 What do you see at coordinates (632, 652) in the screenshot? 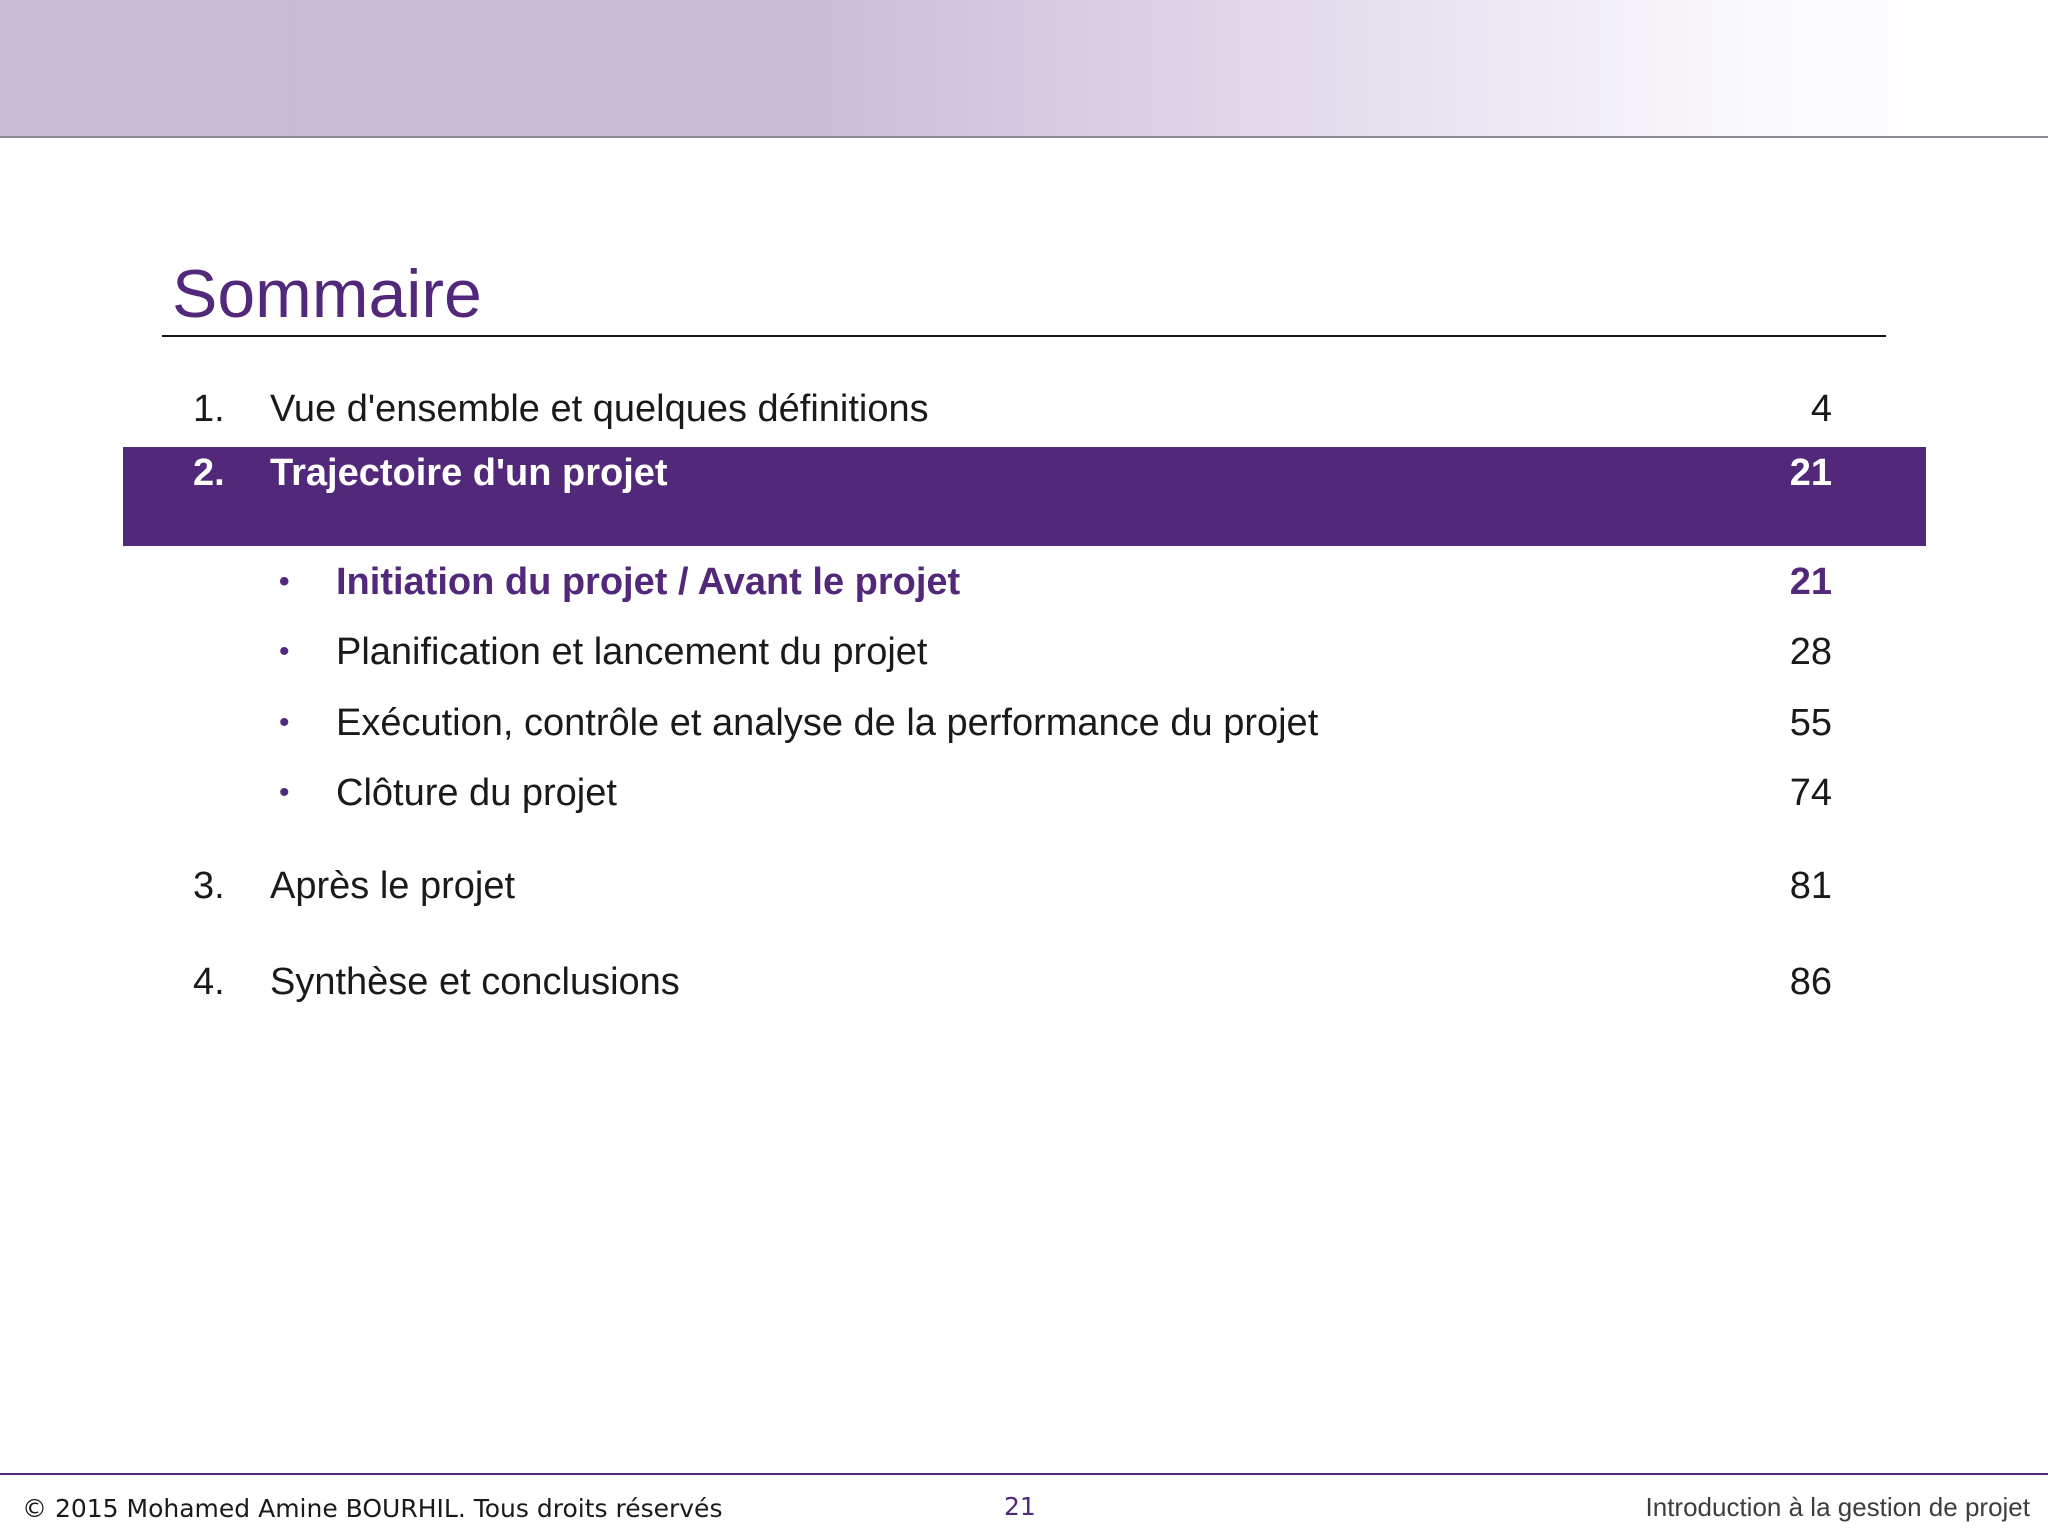
I see `toc-subitem-label: Planification et lancement du projet` at bounding box center [632, 652].